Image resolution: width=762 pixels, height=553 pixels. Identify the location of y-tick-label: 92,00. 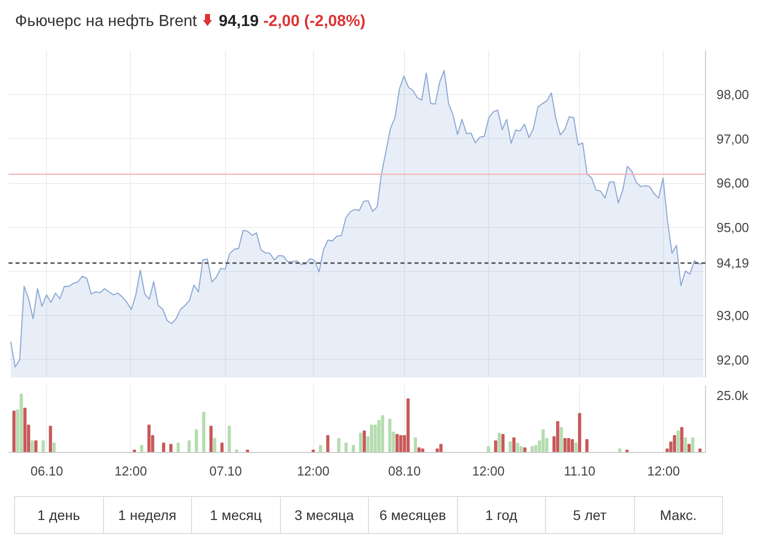
(733, 360).